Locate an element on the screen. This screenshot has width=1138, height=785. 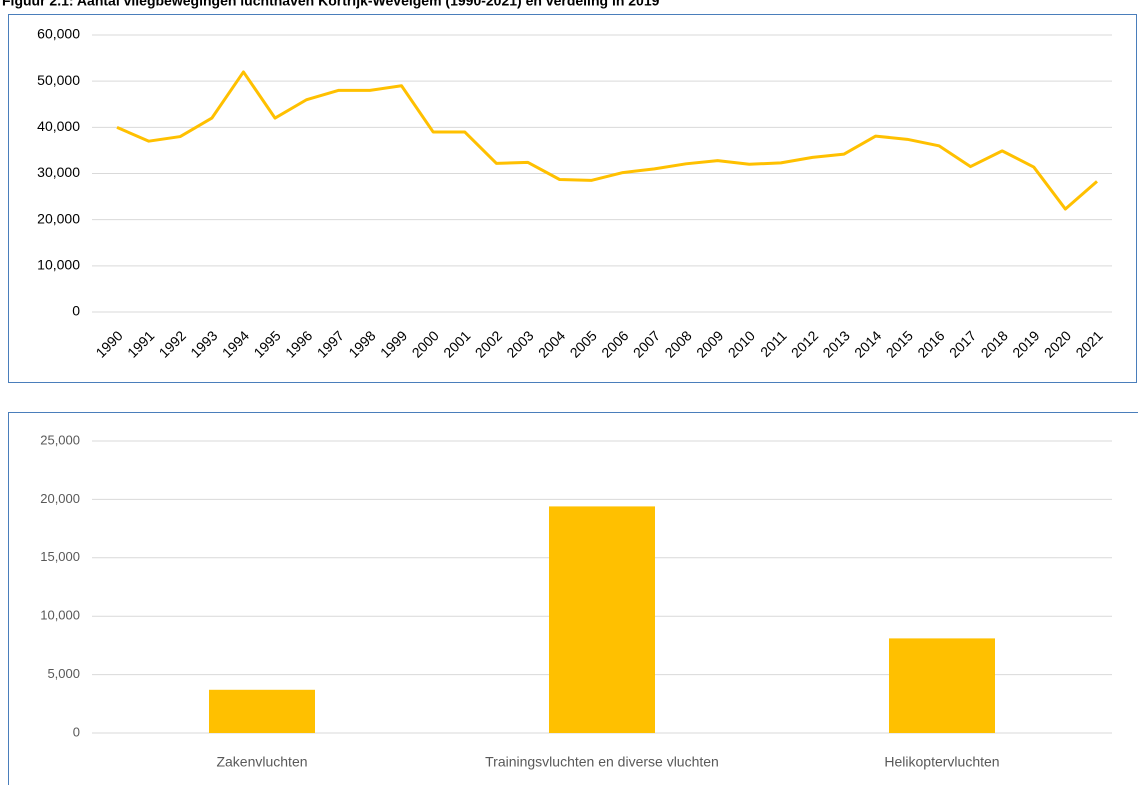
x-tick-label: 2014 is located at coordinates (867, 343).